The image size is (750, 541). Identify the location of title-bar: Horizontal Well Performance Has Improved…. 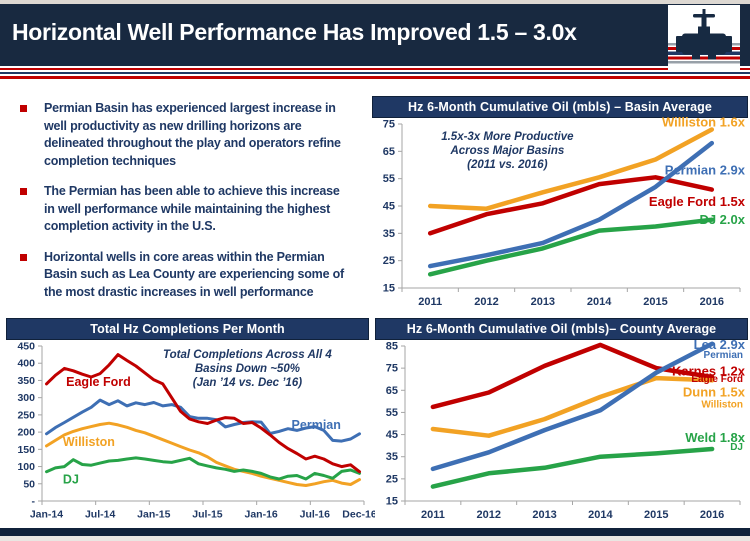
(375, 35).